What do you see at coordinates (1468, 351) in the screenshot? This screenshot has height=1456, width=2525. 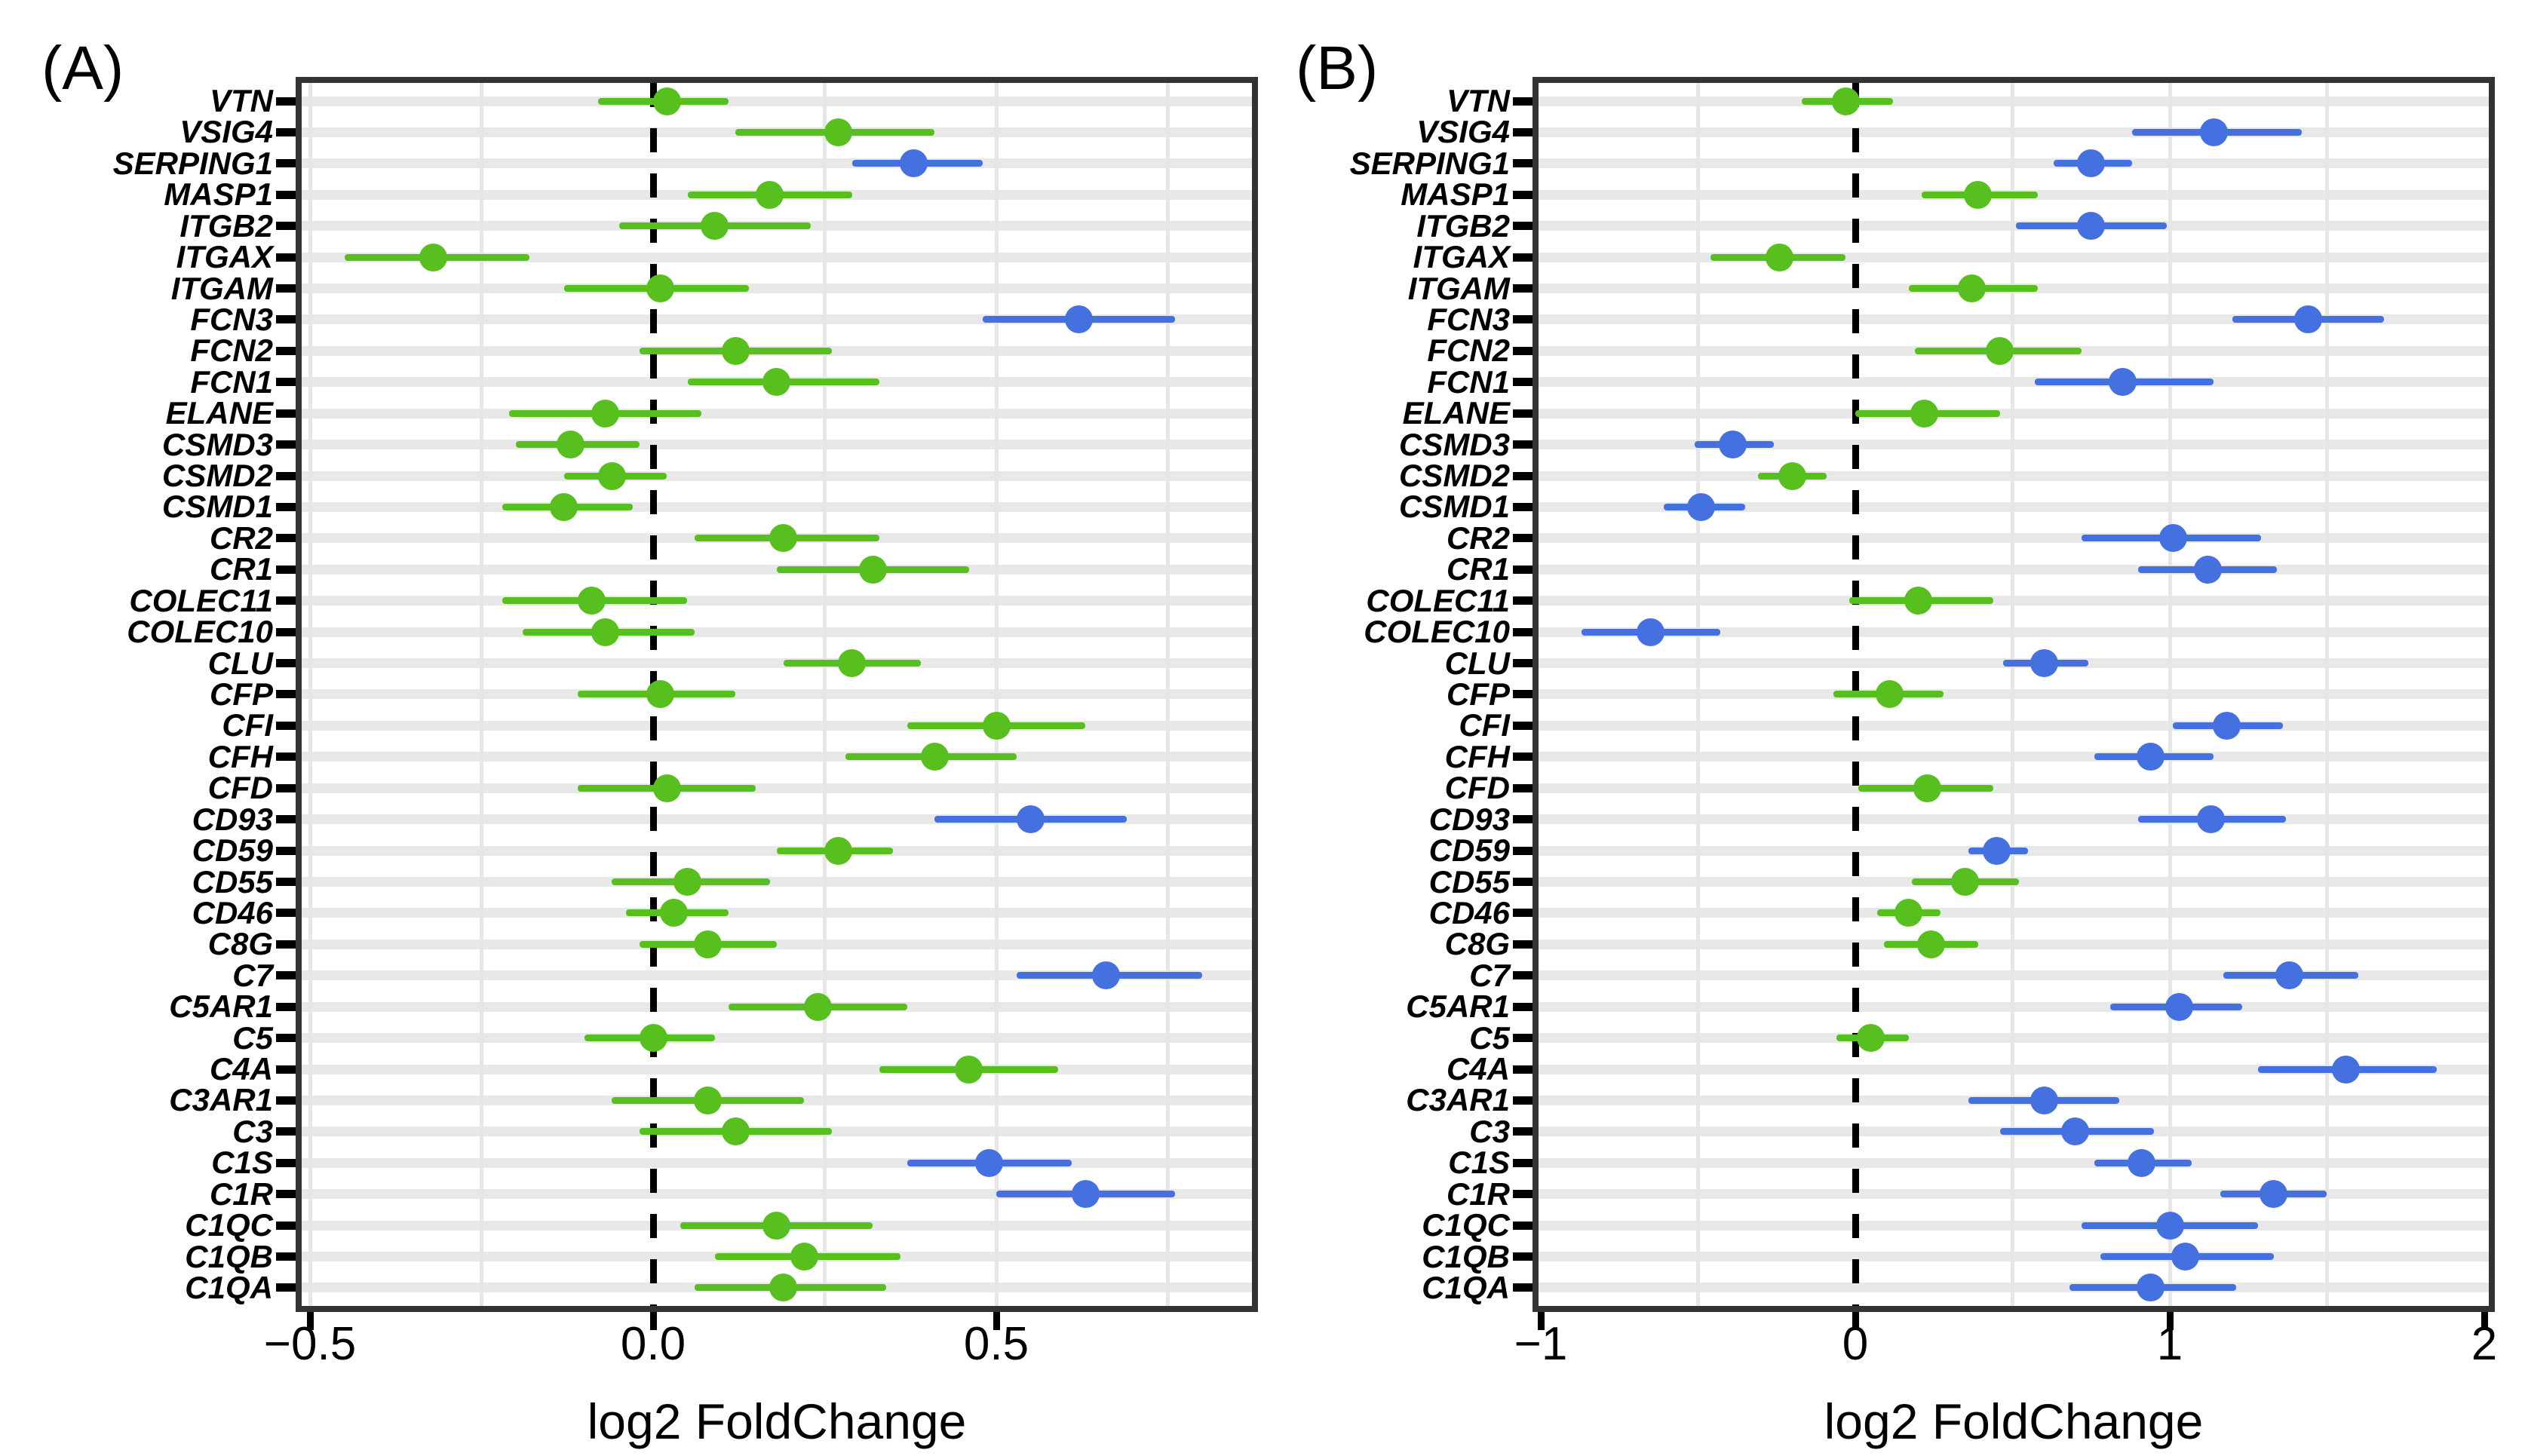 I see `gene-label: FCN2` at bounding box center [1468, 351].